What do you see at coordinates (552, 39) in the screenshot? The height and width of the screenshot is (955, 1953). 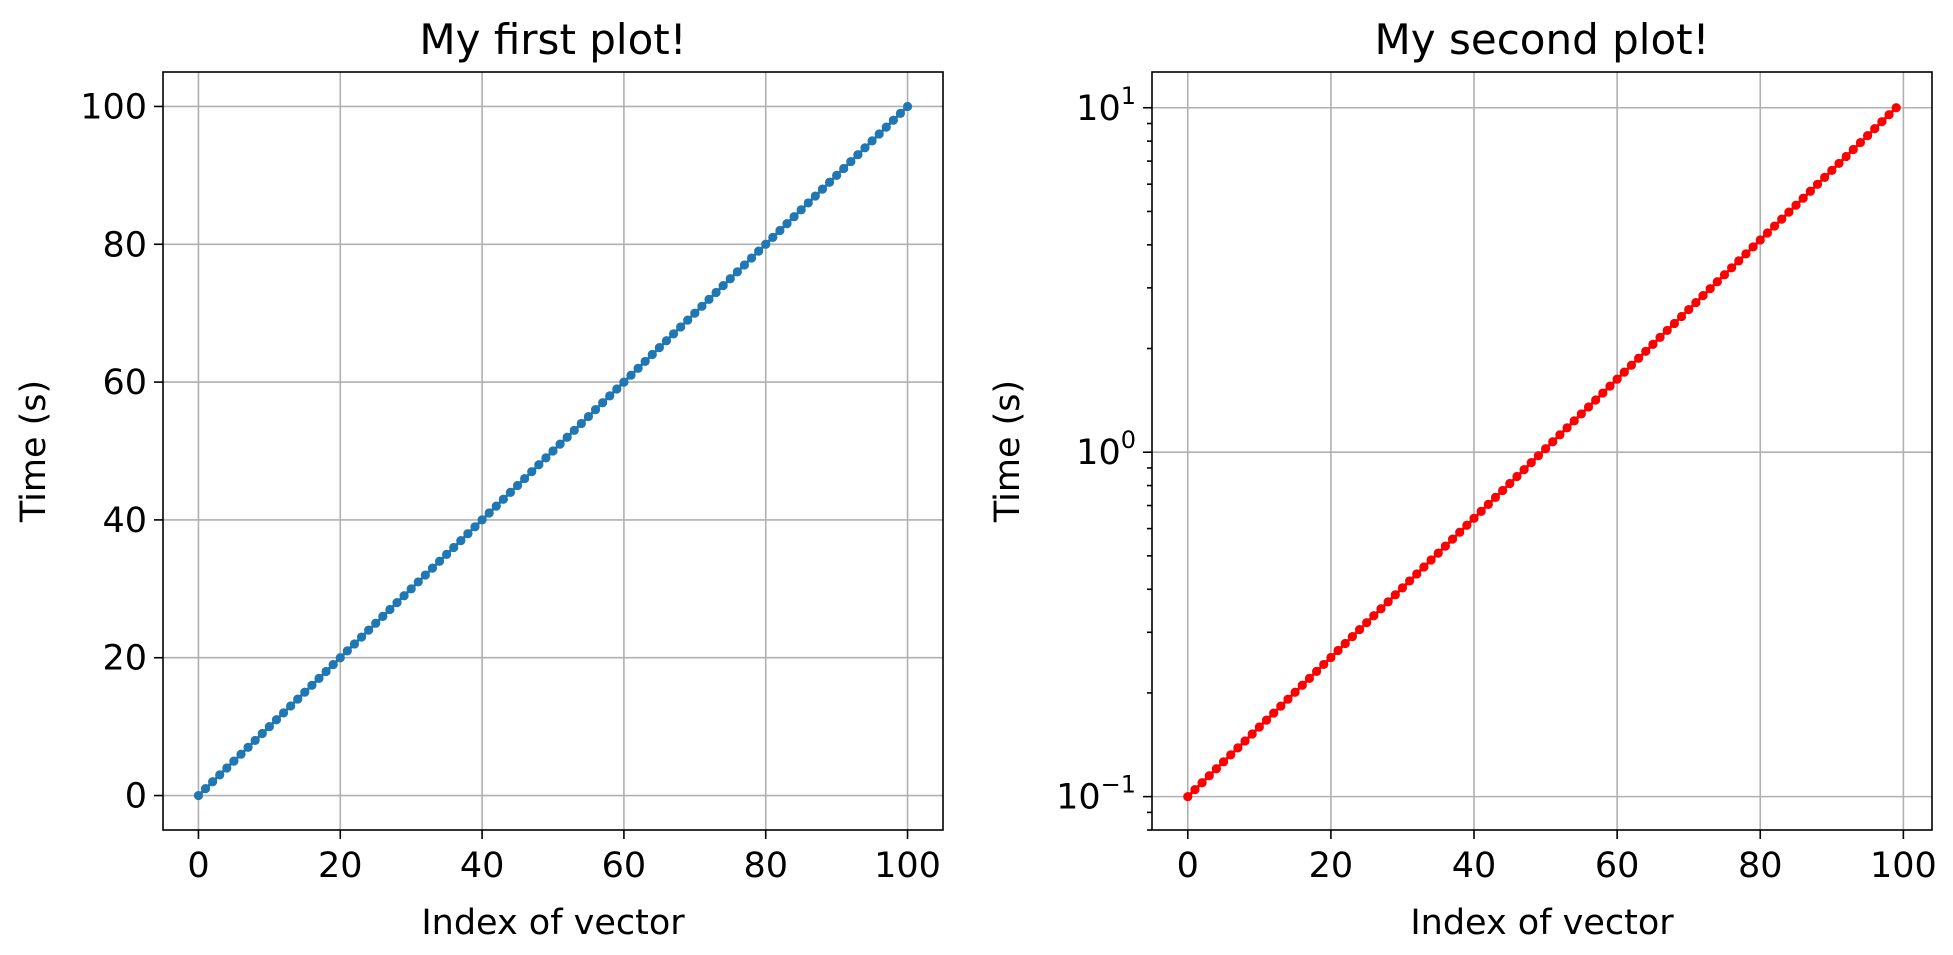 I see `chart-title: My first plot!` at bounding box center [552, 39].